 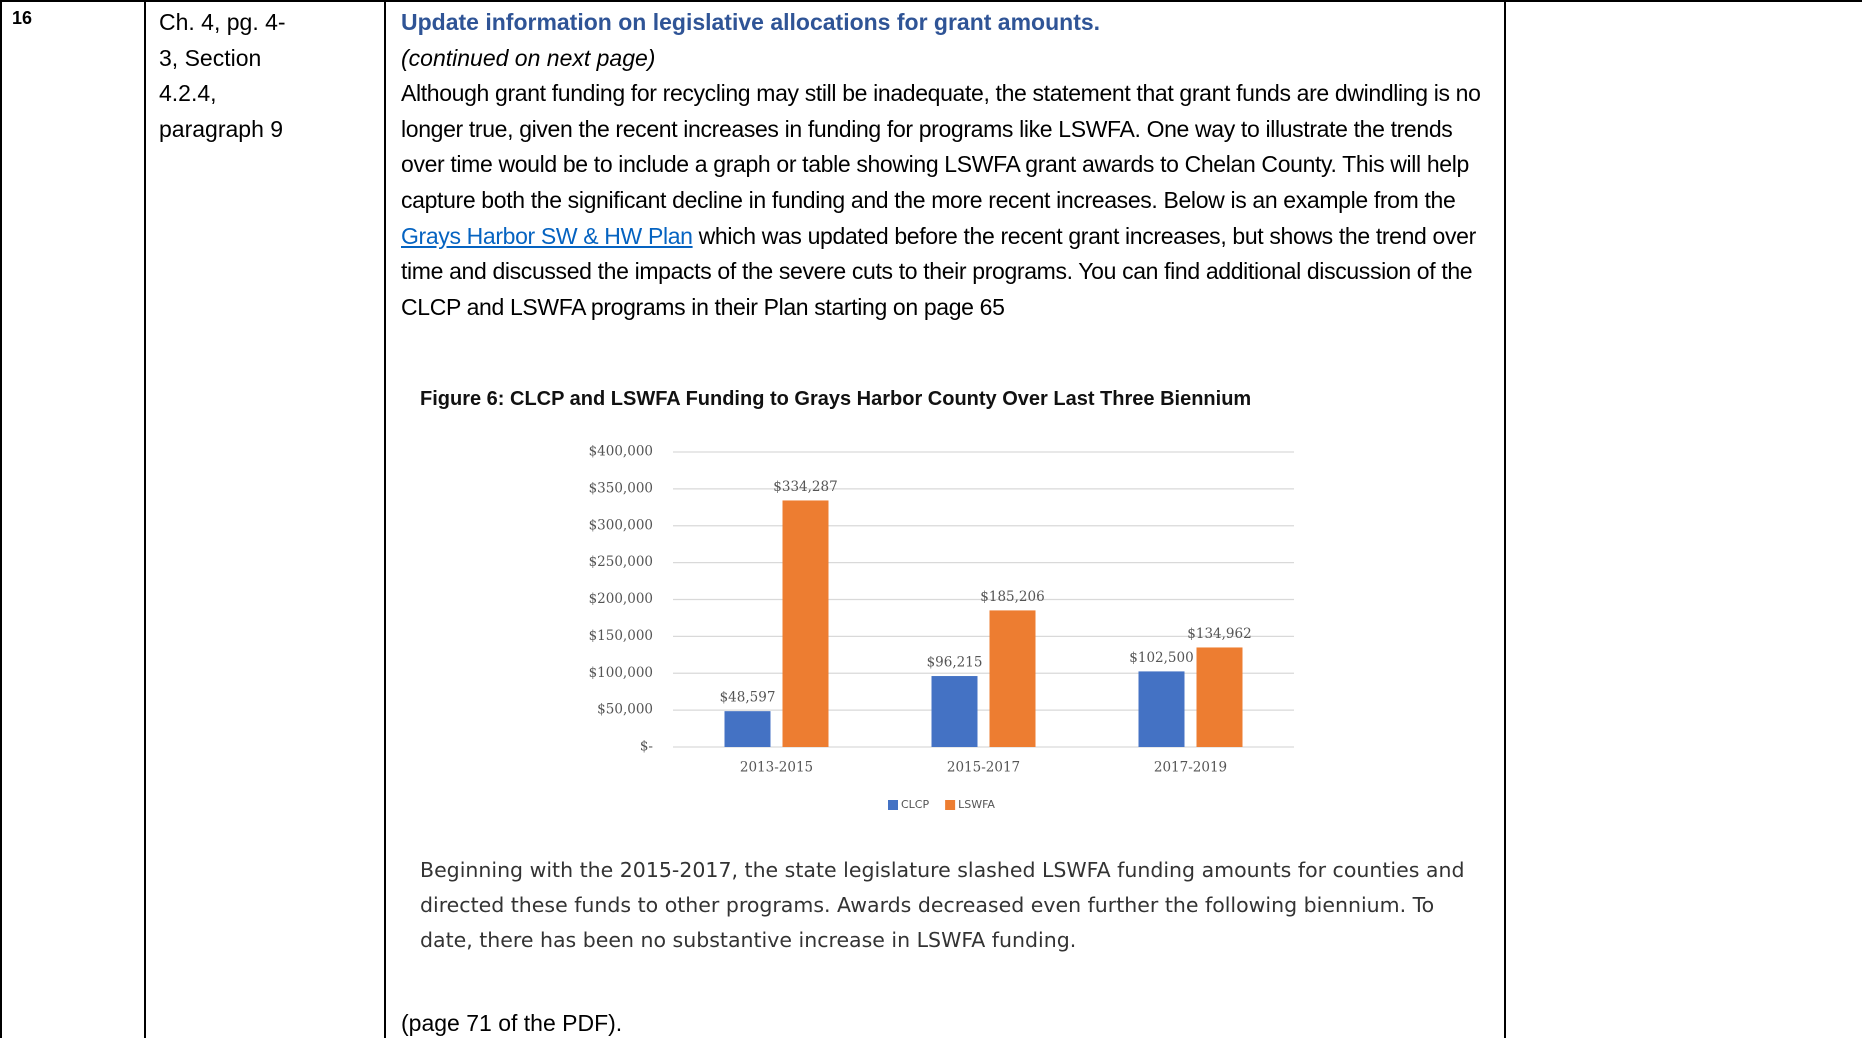 What do you see at coordinates (1219, 634) in the screenshot?
I see `value-label: $134,962` at bounding box center [1219, 634].